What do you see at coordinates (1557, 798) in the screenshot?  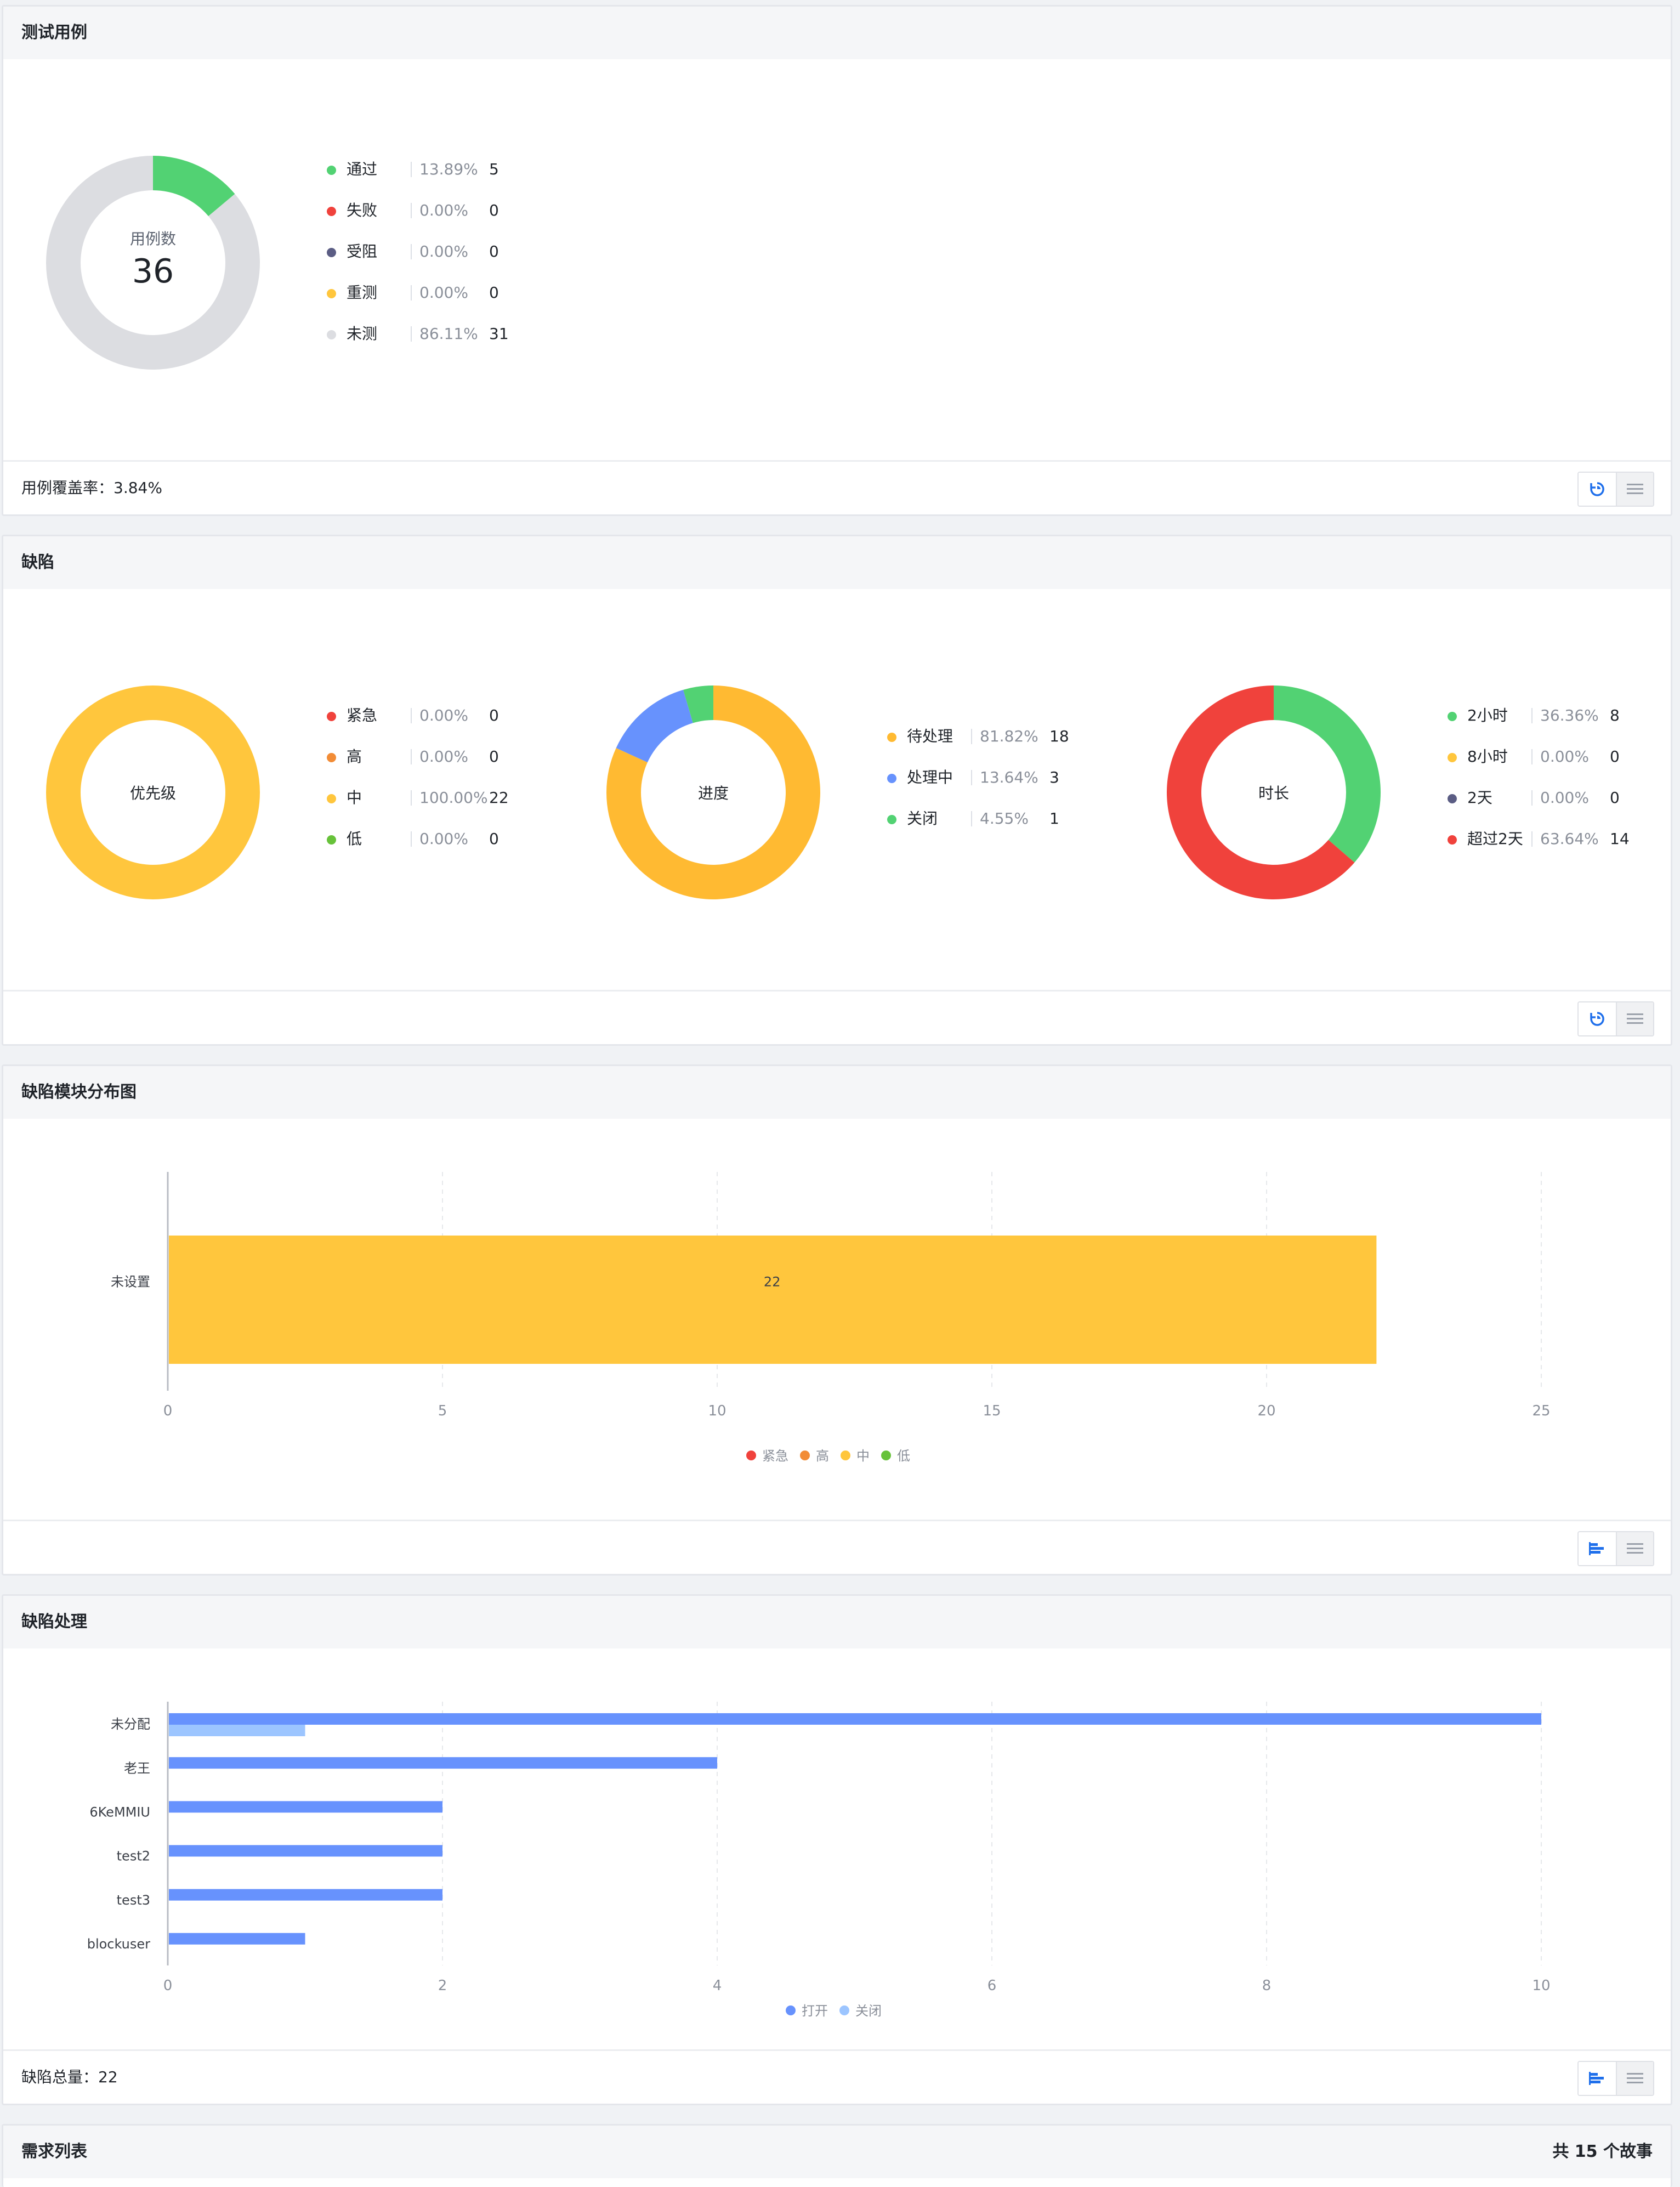 I see `legend-item: 2天 0.00% 0` at bounding box center [1557, 798].